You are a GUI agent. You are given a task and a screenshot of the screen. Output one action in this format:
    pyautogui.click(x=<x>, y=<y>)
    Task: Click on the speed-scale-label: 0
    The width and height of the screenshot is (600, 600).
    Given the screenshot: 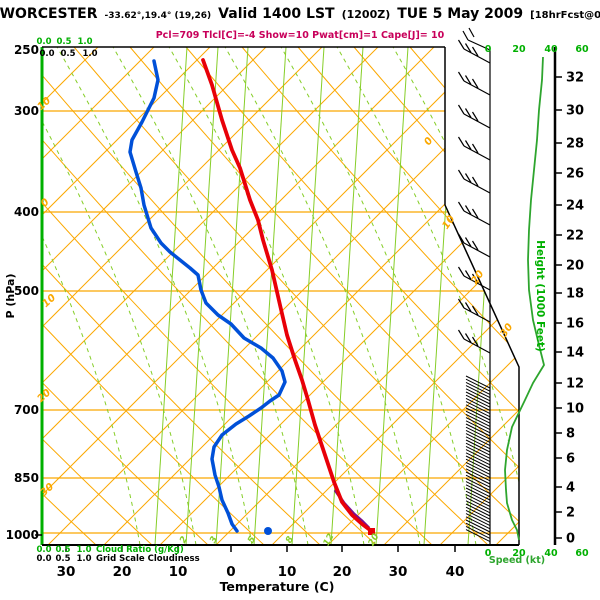 What is the action you would take?
    pyautogui.click(x=488, y=553)
    